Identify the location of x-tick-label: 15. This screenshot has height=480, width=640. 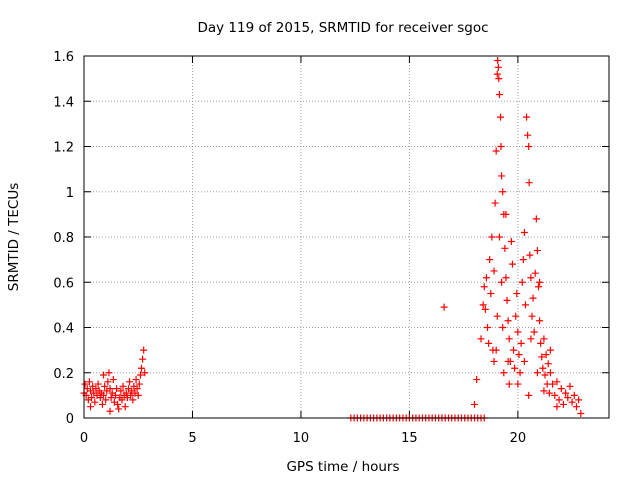
(409, 438).